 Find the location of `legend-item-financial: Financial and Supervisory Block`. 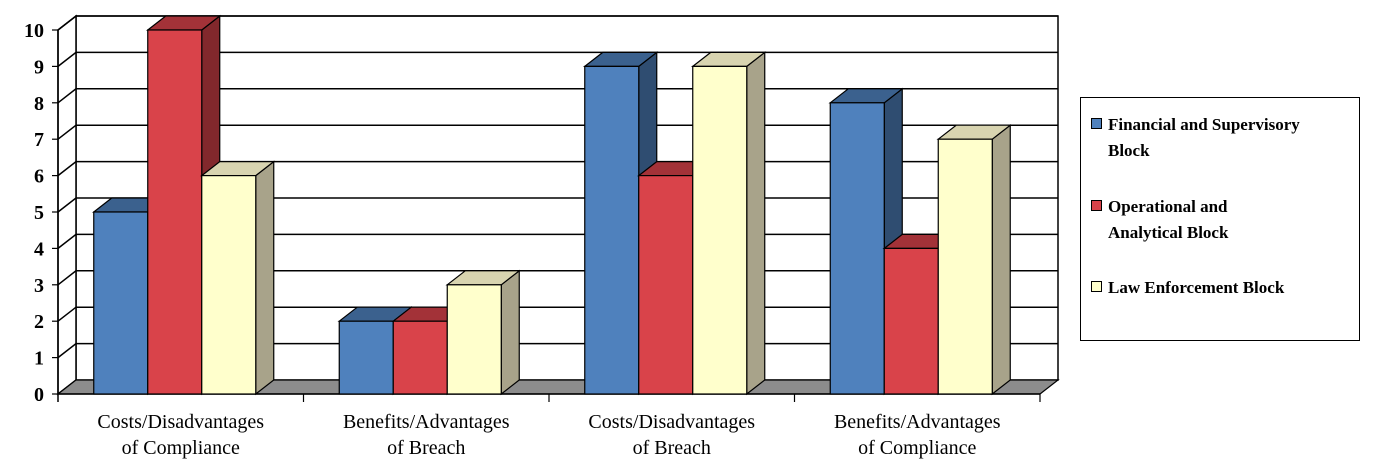

legend-item-financial: Financial and Supervisory Block is located at coordinates (1224, 138).